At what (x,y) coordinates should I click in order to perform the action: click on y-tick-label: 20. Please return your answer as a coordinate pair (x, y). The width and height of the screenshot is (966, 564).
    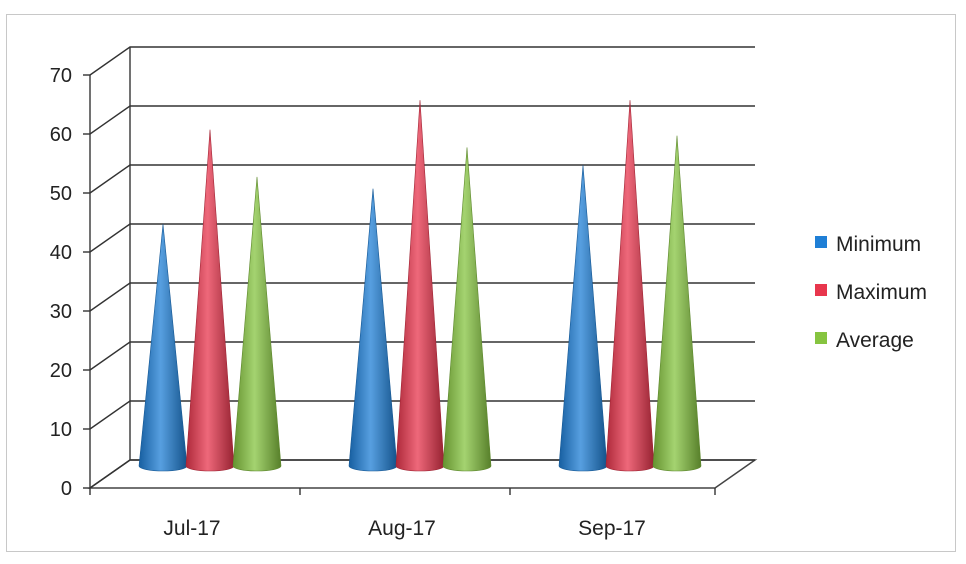
    Looking at the image, I should click on (61, 371).